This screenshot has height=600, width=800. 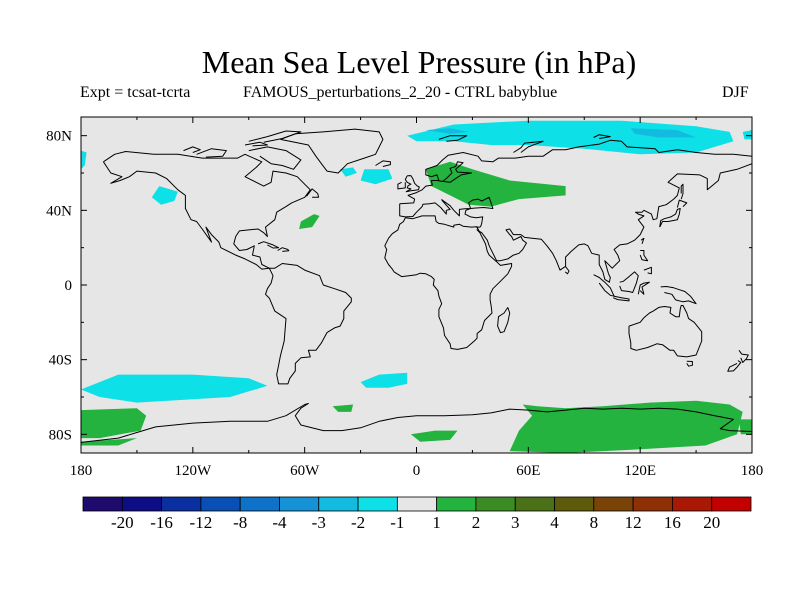 I want to click on coastline-baltic, so click(x=454, y=172).